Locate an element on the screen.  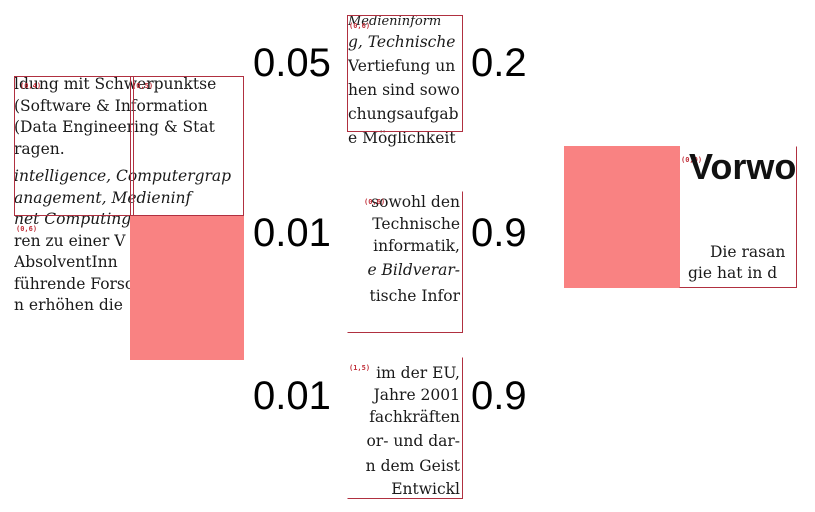
score-row1-left: 0.05 is located at coordinates (292, 63).